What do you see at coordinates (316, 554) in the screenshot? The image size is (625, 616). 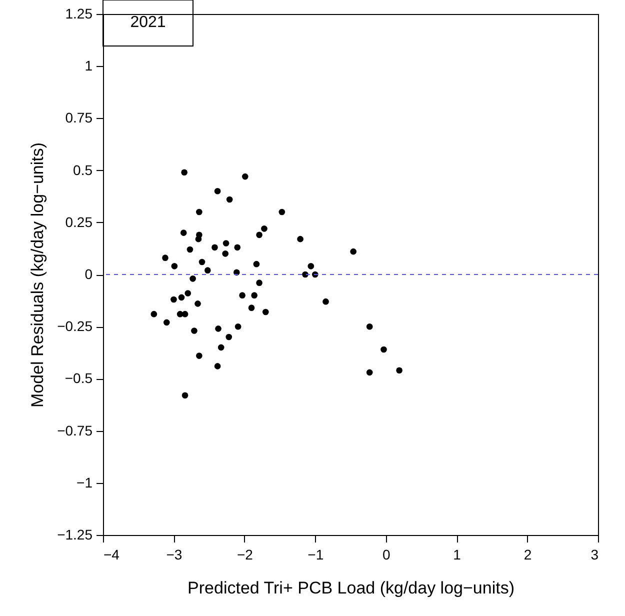 I see `x-tick-label: −1` at bounding box center [316, 554].